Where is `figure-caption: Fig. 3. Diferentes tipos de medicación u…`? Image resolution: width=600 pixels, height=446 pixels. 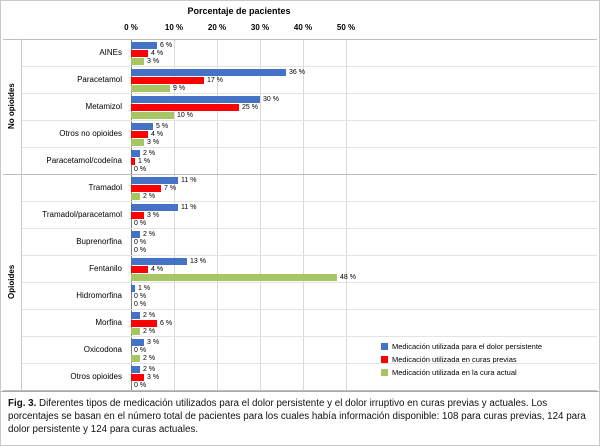 figure-caption: Fig. 3. Diferentes tipos de medicación u… is located at coordinates (300, 414).